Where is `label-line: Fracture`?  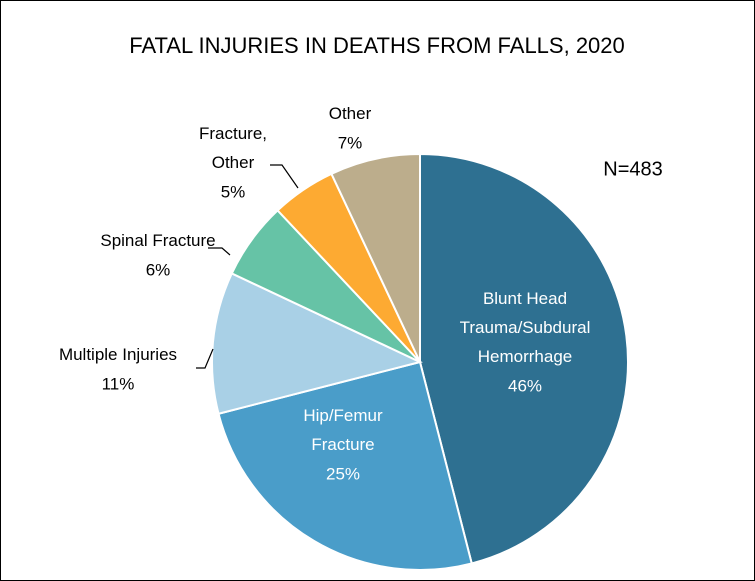 label-line: Fracture is located at coordinates (342, 444).